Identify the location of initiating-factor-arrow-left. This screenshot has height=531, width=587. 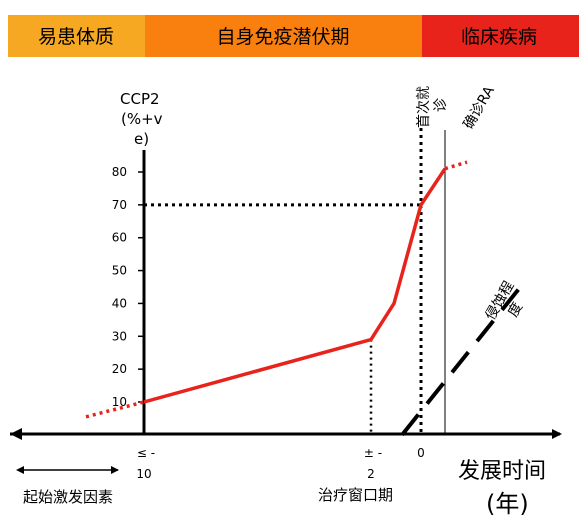
(20, 470).